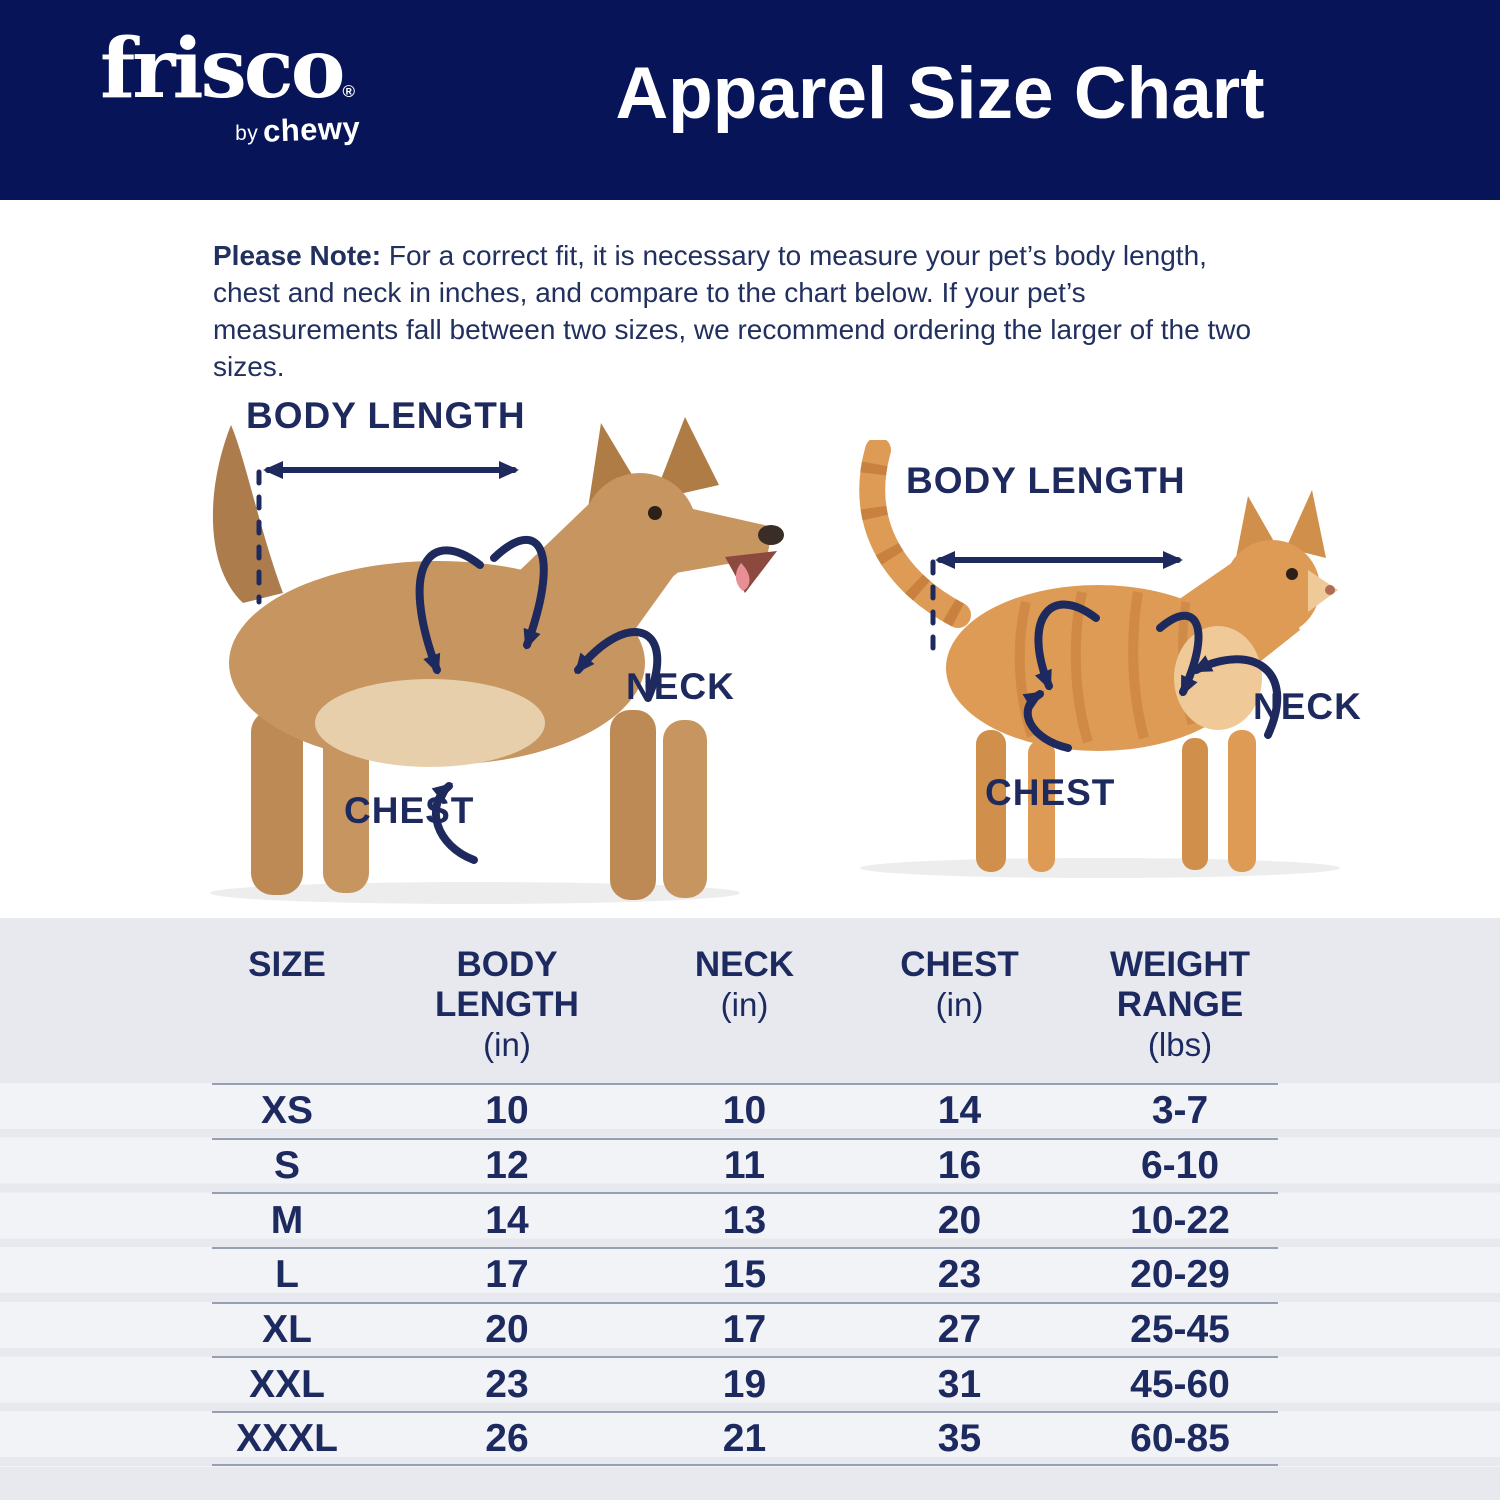  I want to click on table-cell: 35, so click(959, 1439).